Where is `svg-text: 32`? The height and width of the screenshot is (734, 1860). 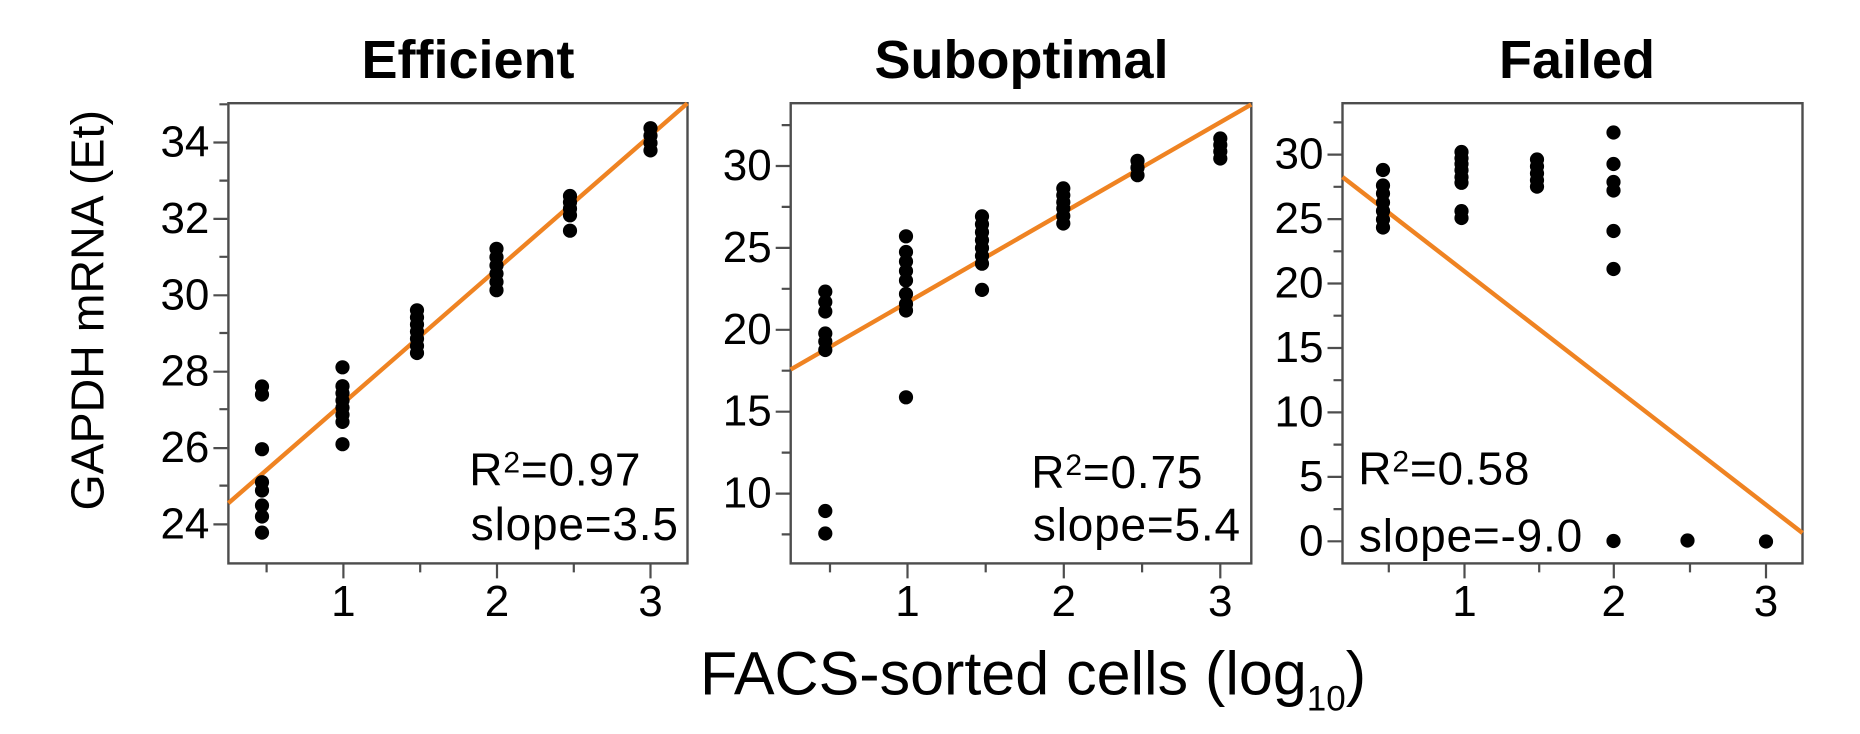
svg-text: 32 is located at coordinates (184, 218).